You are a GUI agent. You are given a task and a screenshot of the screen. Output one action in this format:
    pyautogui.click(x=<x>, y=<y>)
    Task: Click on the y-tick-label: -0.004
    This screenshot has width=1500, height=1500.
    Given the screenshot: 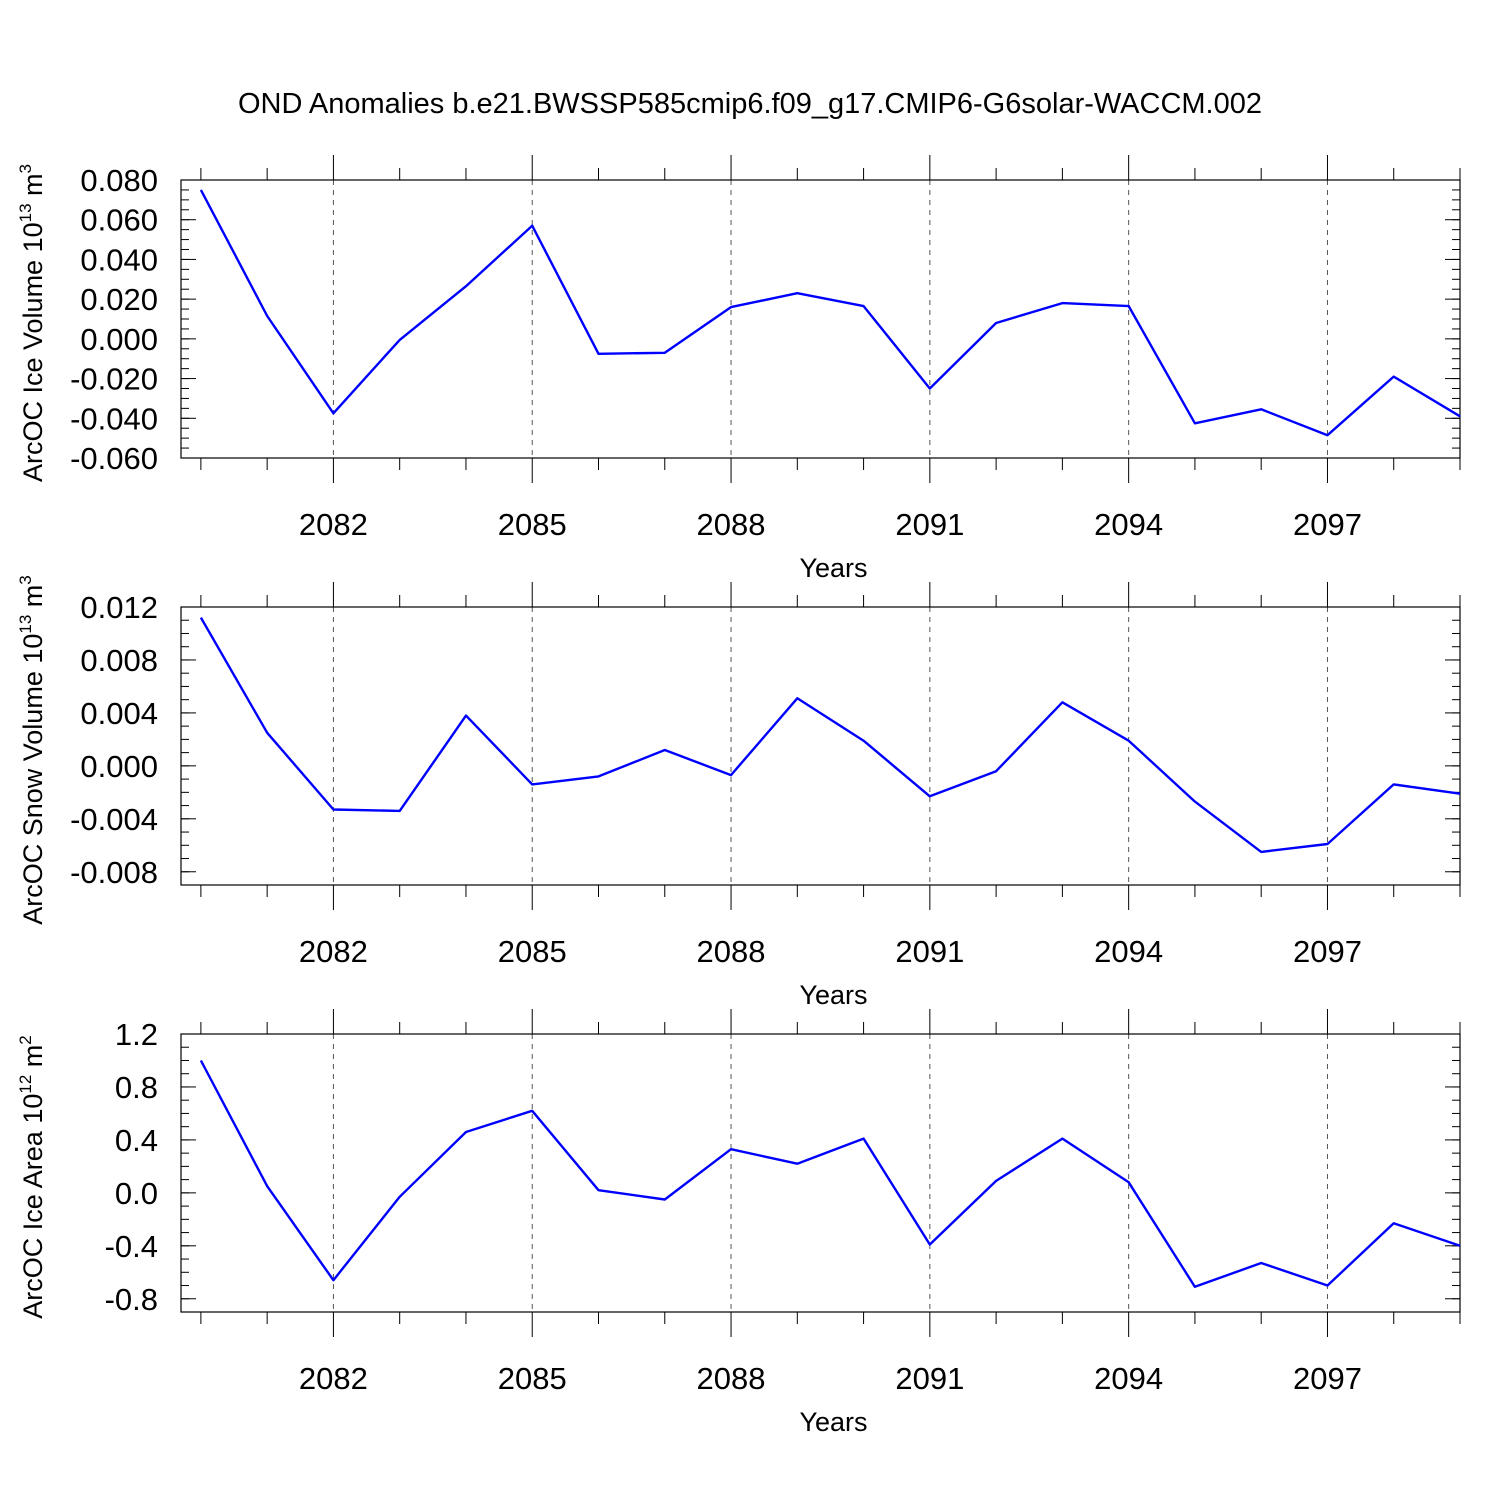 What is the action you would take?
    pyautogui.click(x=114, y=819)
    